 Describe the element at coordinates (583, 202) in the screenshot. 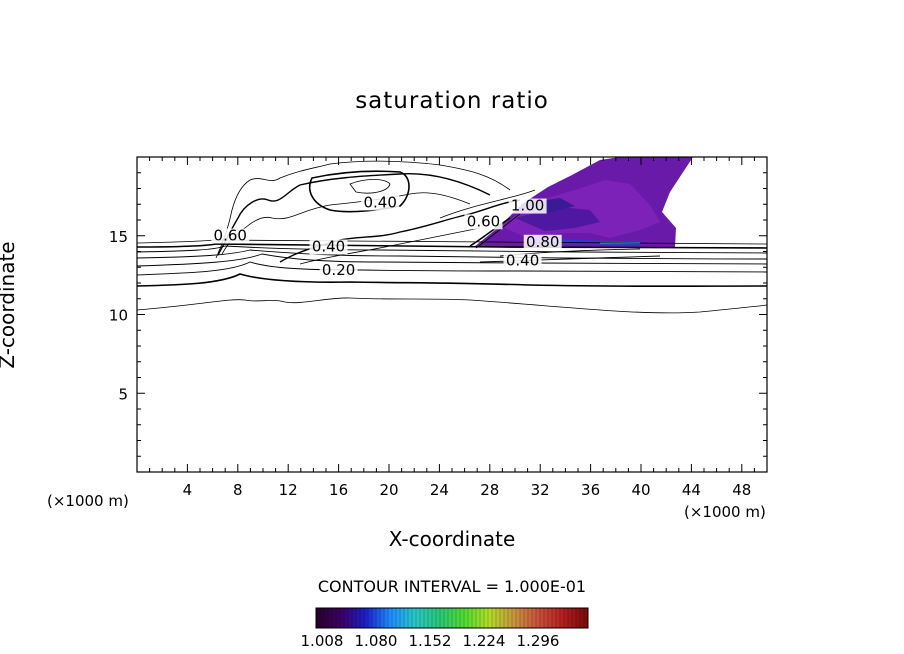

I see `shaded-region` at that location.